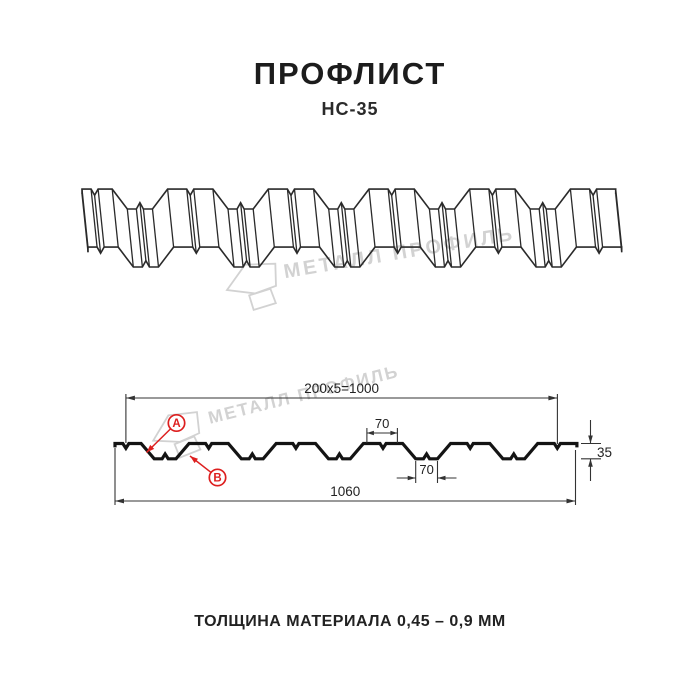 Image resolution: width=700 pixels, height=700 pixels. I want to click on cross-section-view, so click(346, 451).